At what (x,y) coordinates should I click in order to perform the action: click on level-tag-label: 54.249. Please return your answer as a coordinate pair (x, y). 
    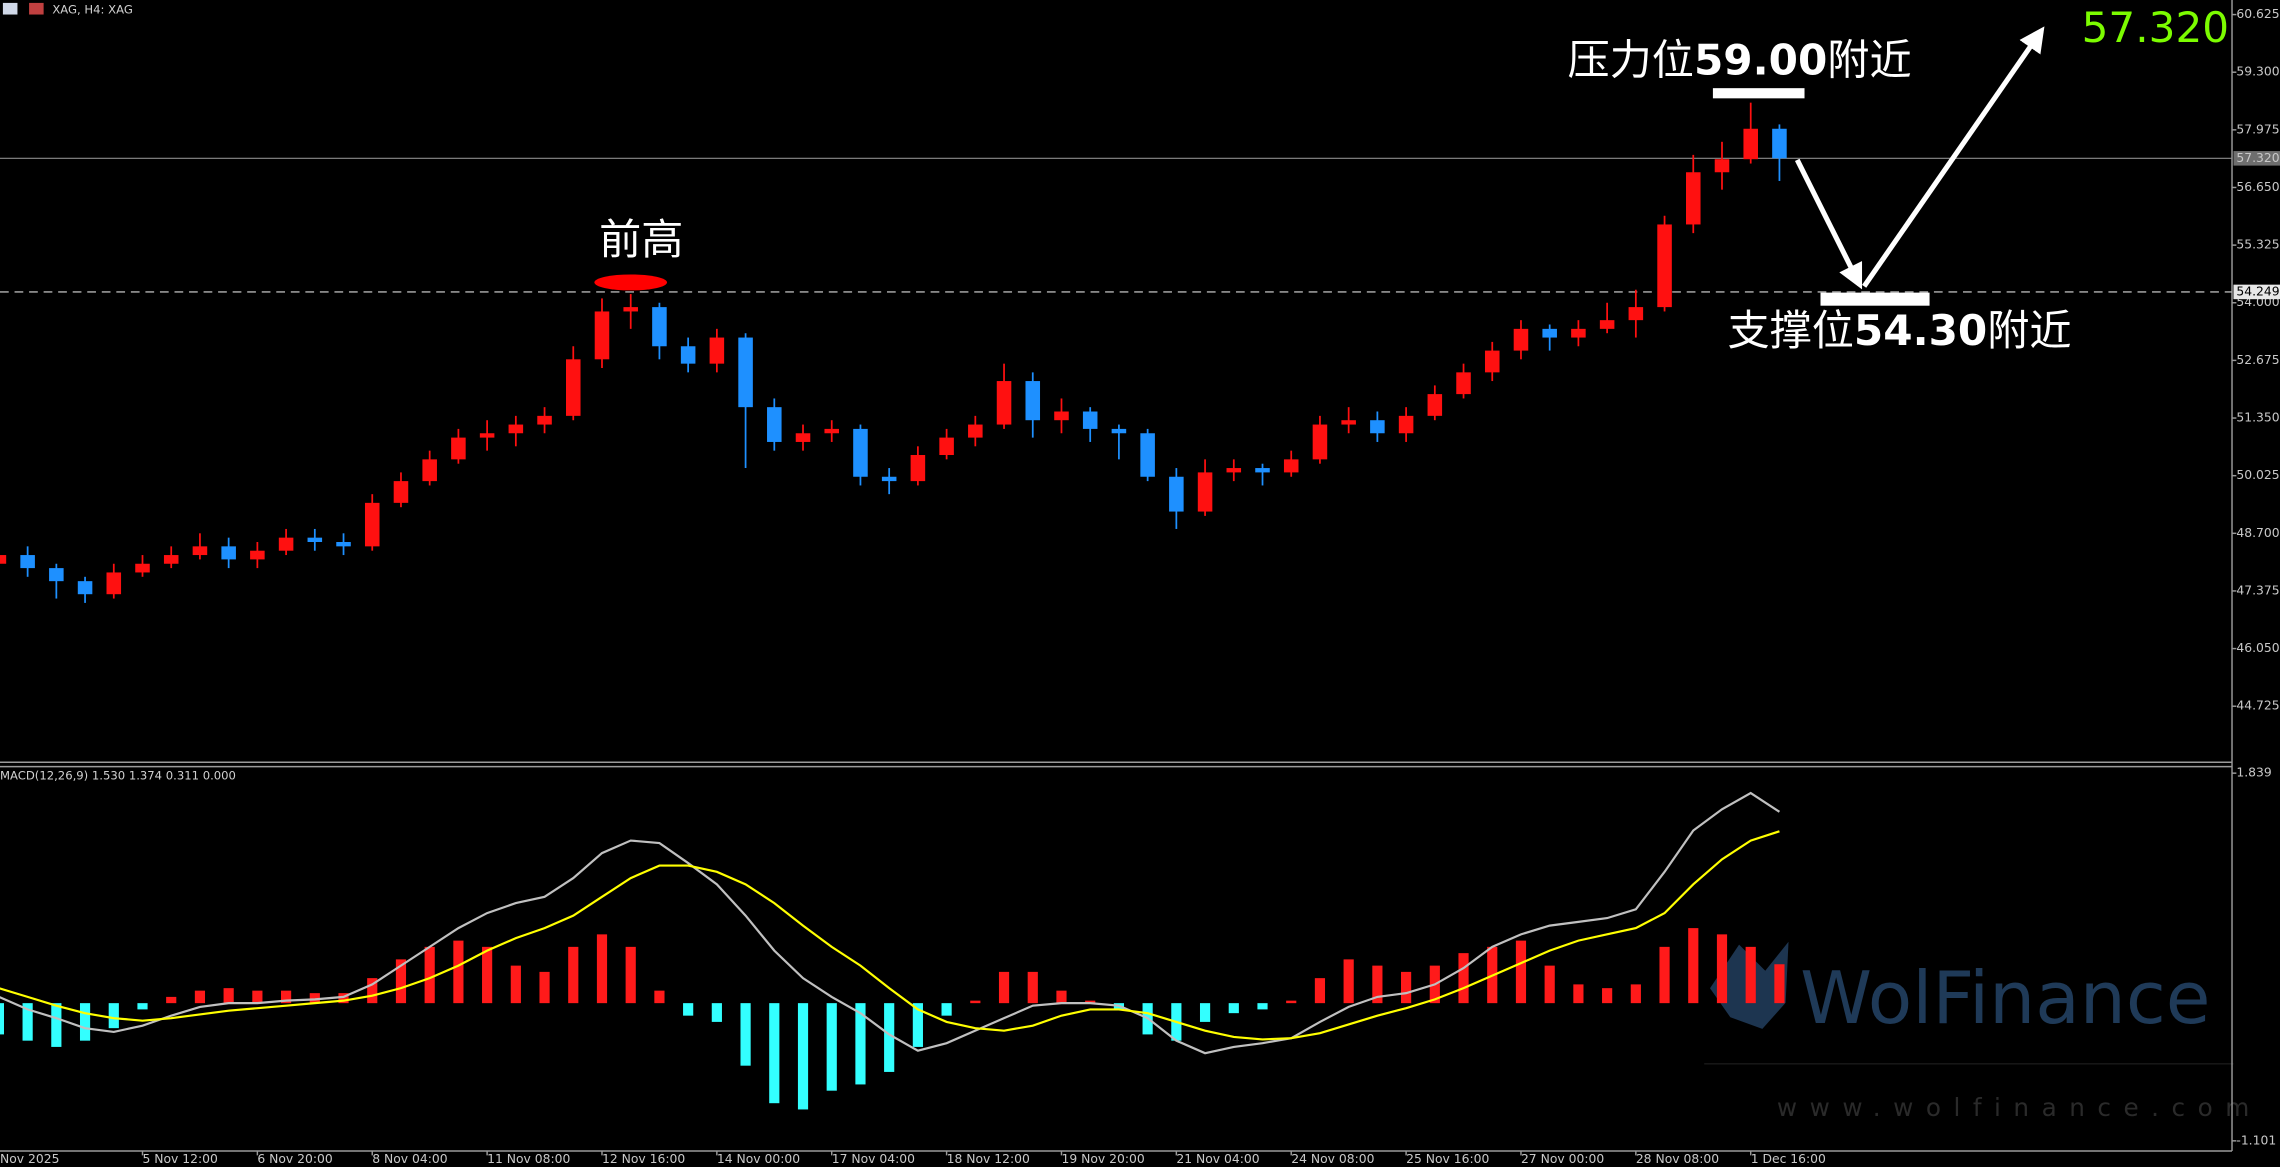
    Looking at the image, I should click on (2257, 291).